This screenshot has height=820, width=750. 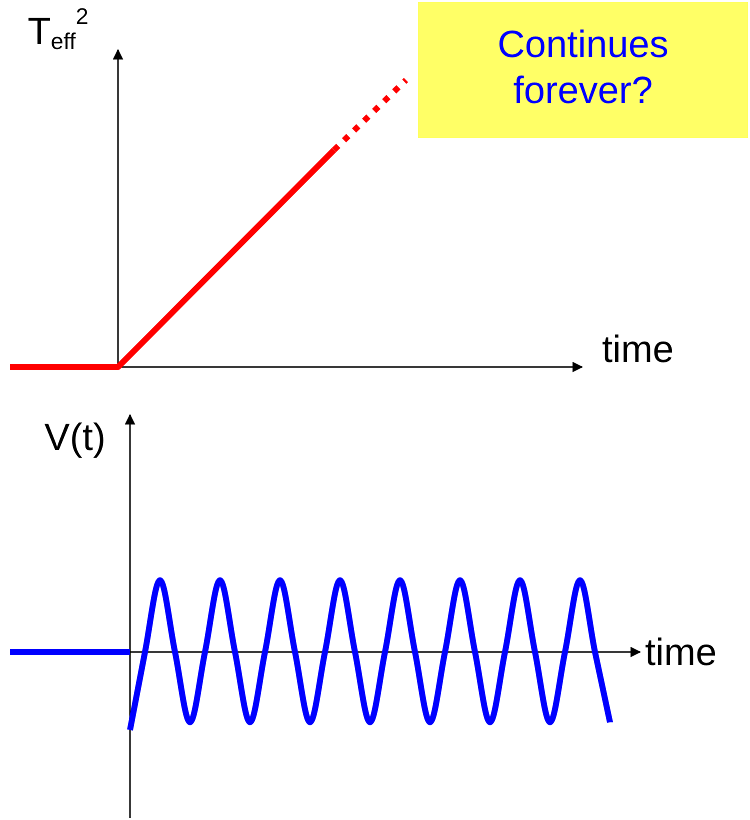 I want to click on y-axis-title: V(t), so click(x=75, y=438).